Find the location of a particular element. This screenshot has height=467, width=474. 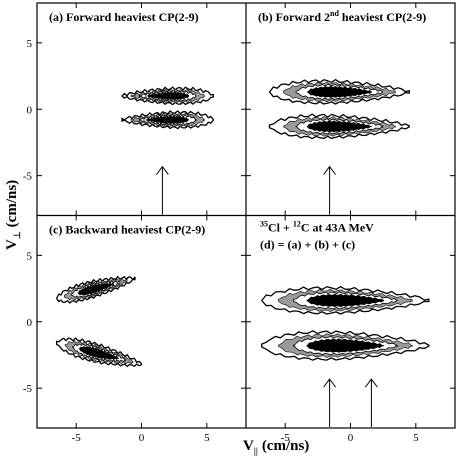

y-tick-label-bottom--5: -5 is located at coordinates (28, 389).